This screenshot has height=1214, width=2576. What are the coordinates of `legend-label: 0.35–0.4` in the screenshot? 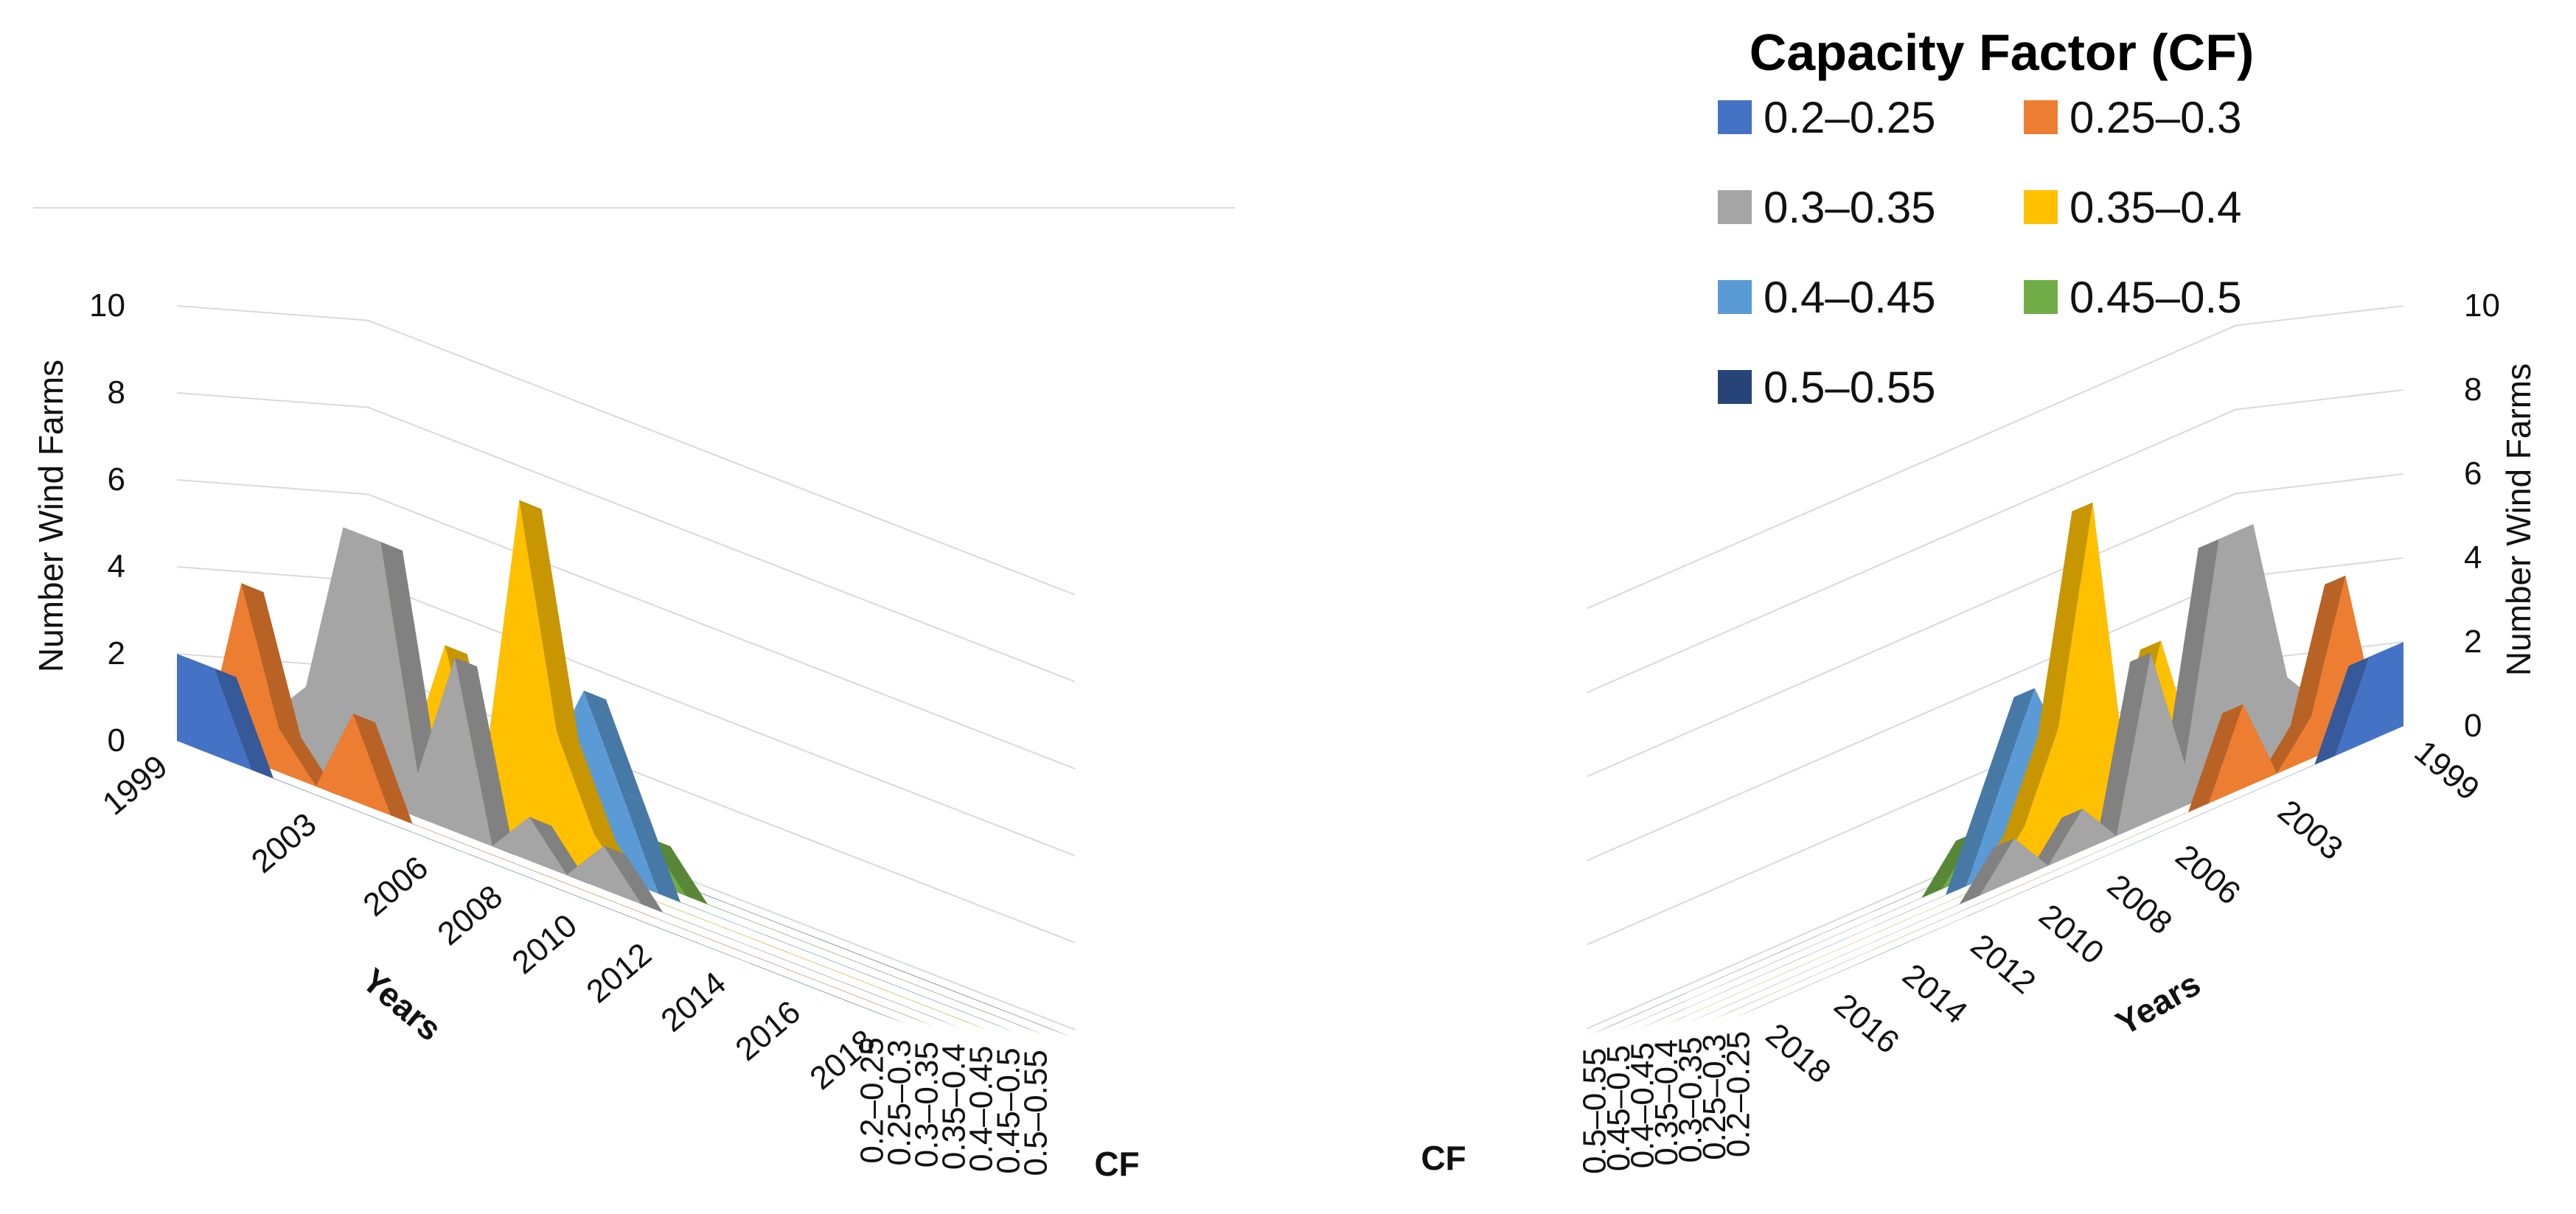 It's located at (2155, 207).